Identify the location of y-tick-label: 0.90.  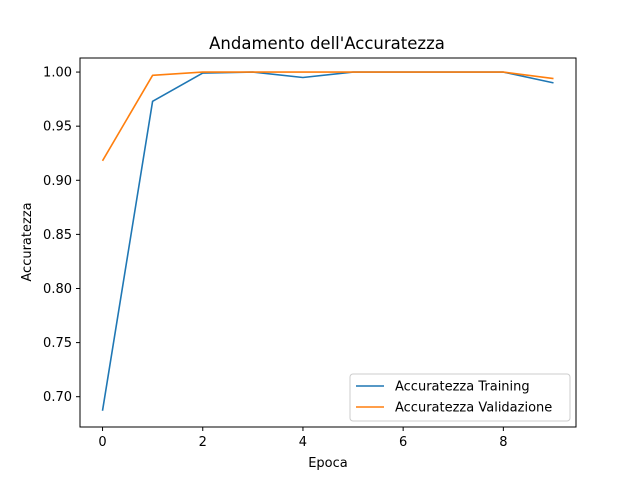
(57, 181).